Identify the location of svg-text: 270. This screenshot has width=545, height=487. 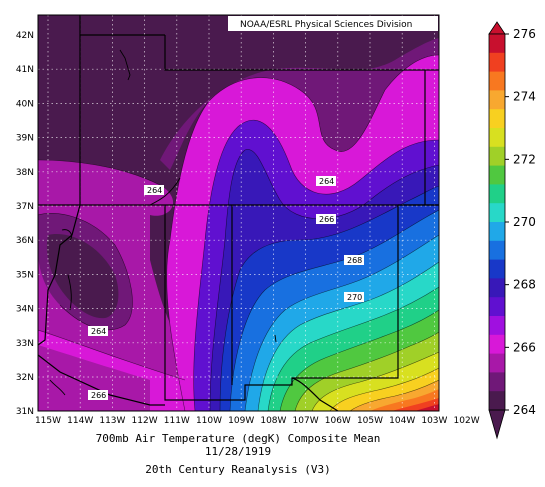
(354, 297).